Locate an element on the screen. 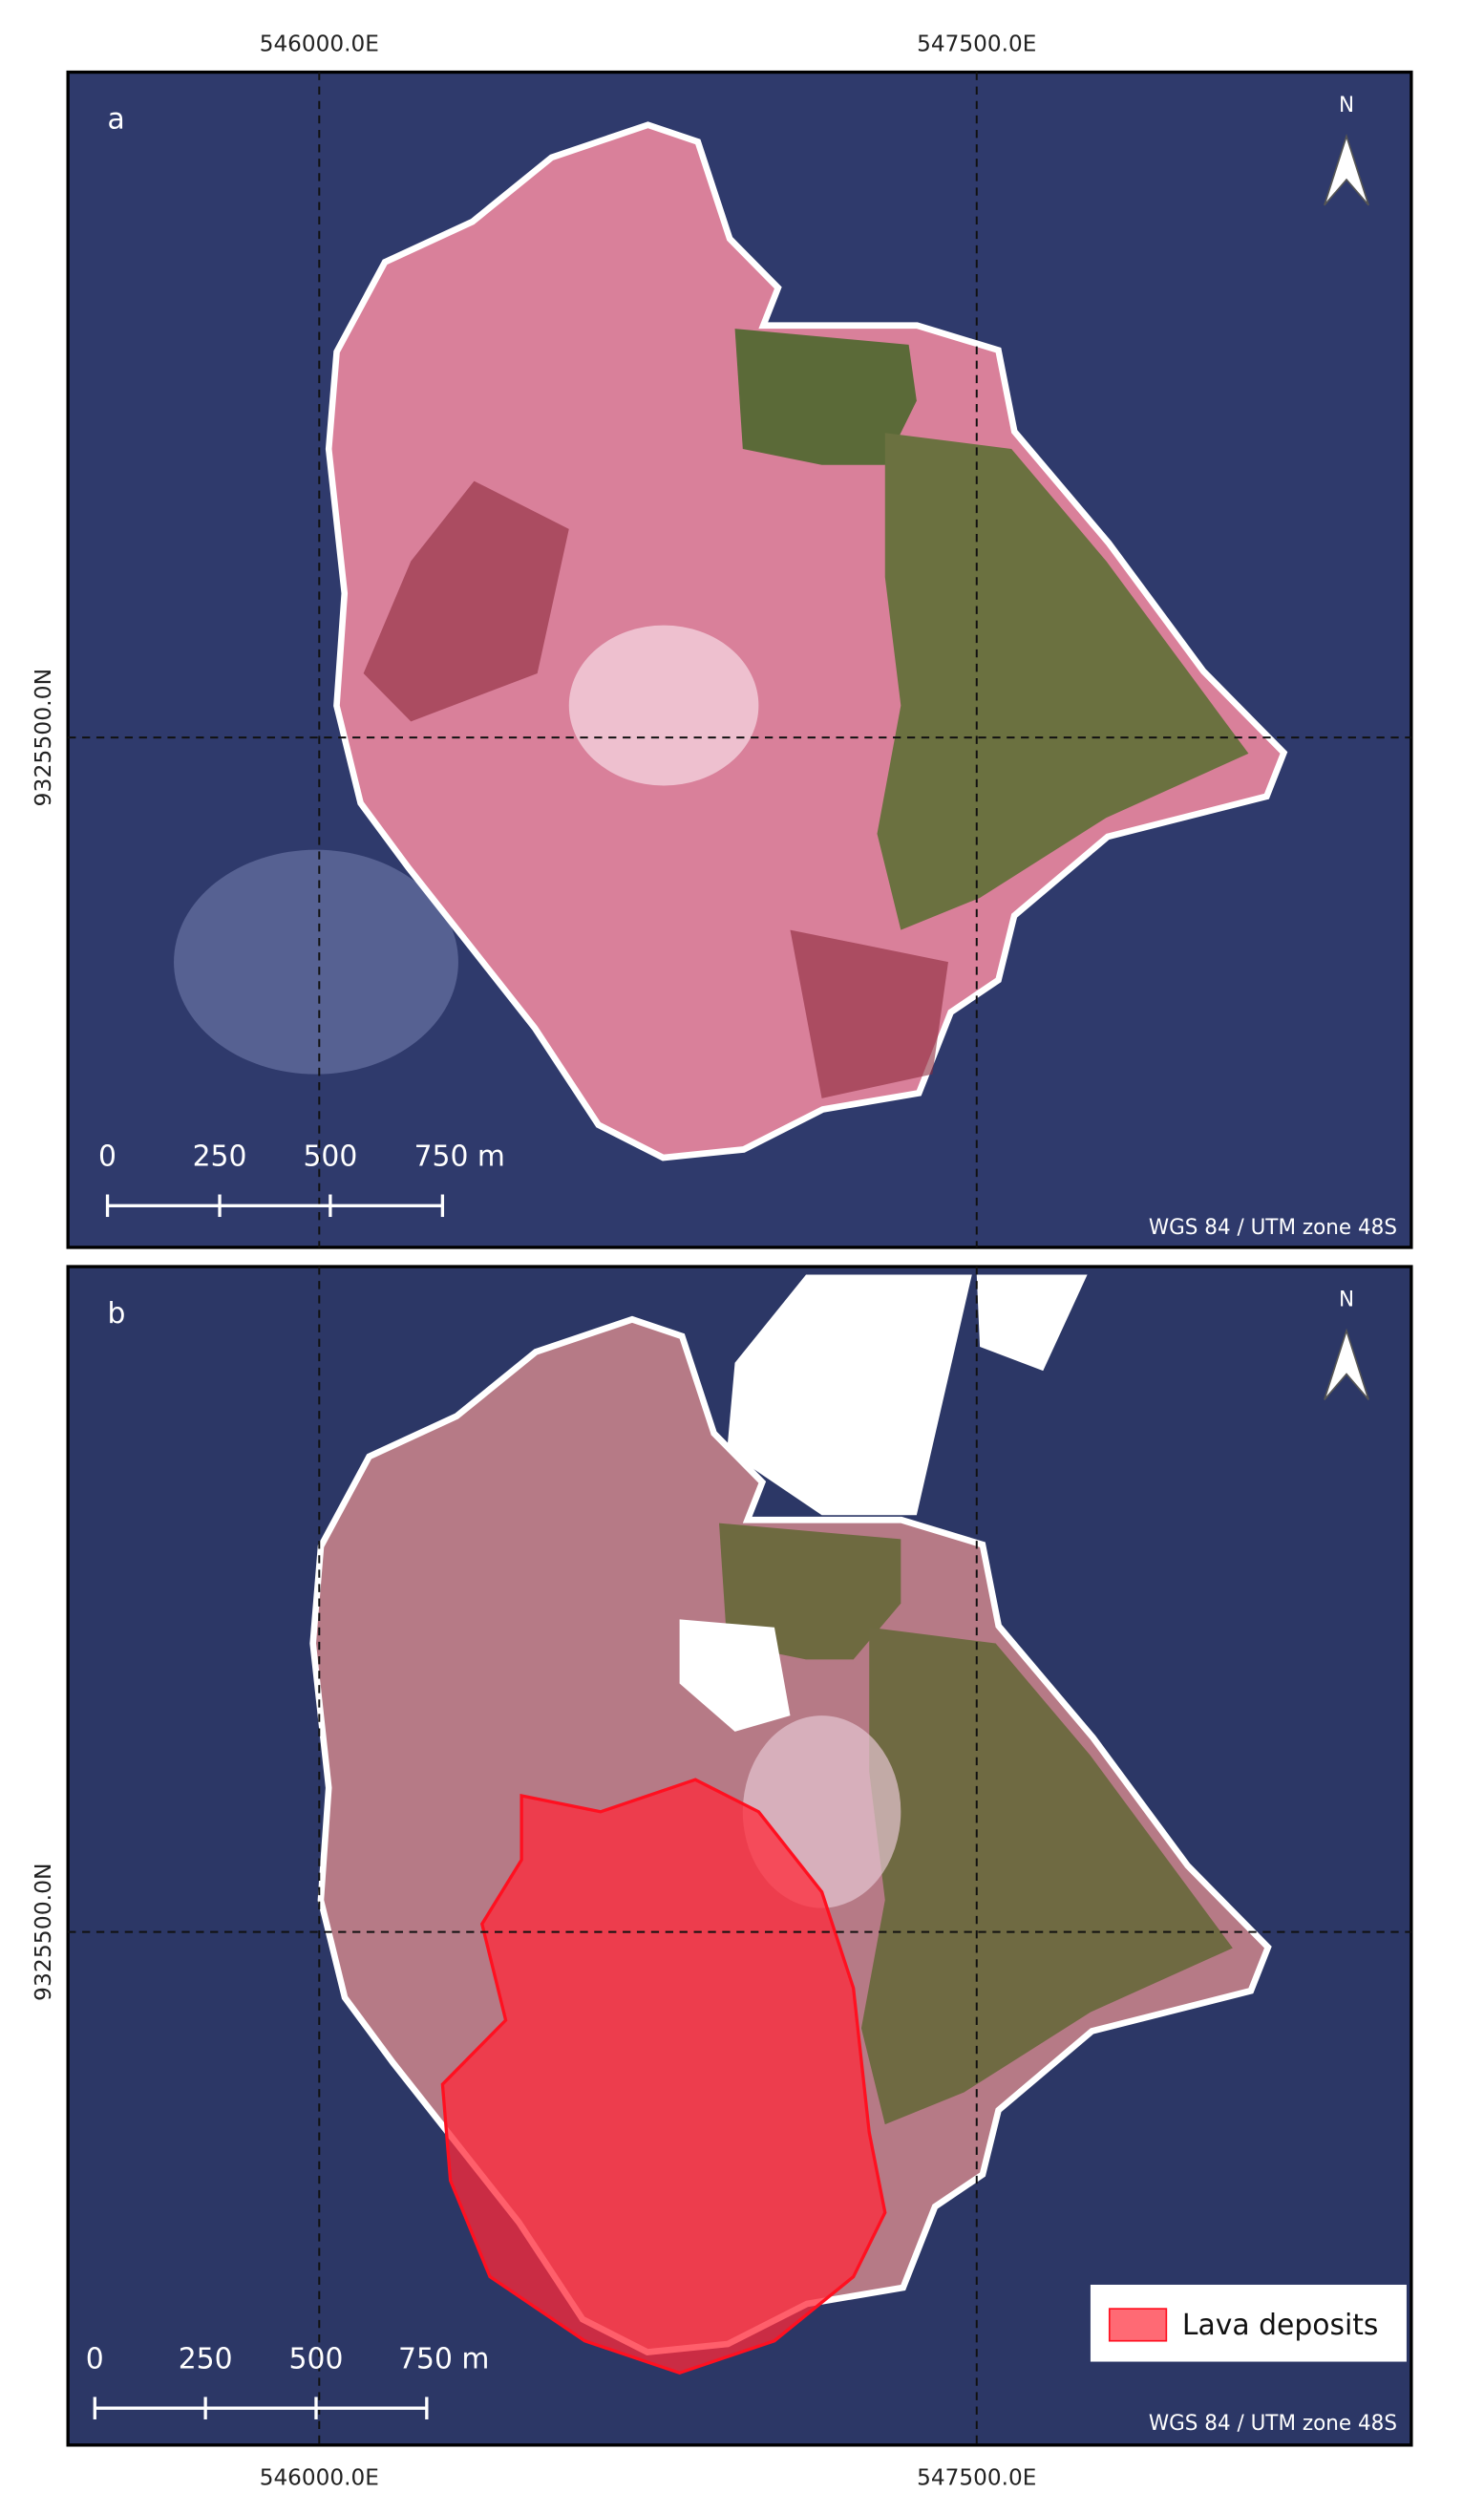  cloud is located at coordinates (316, 962).